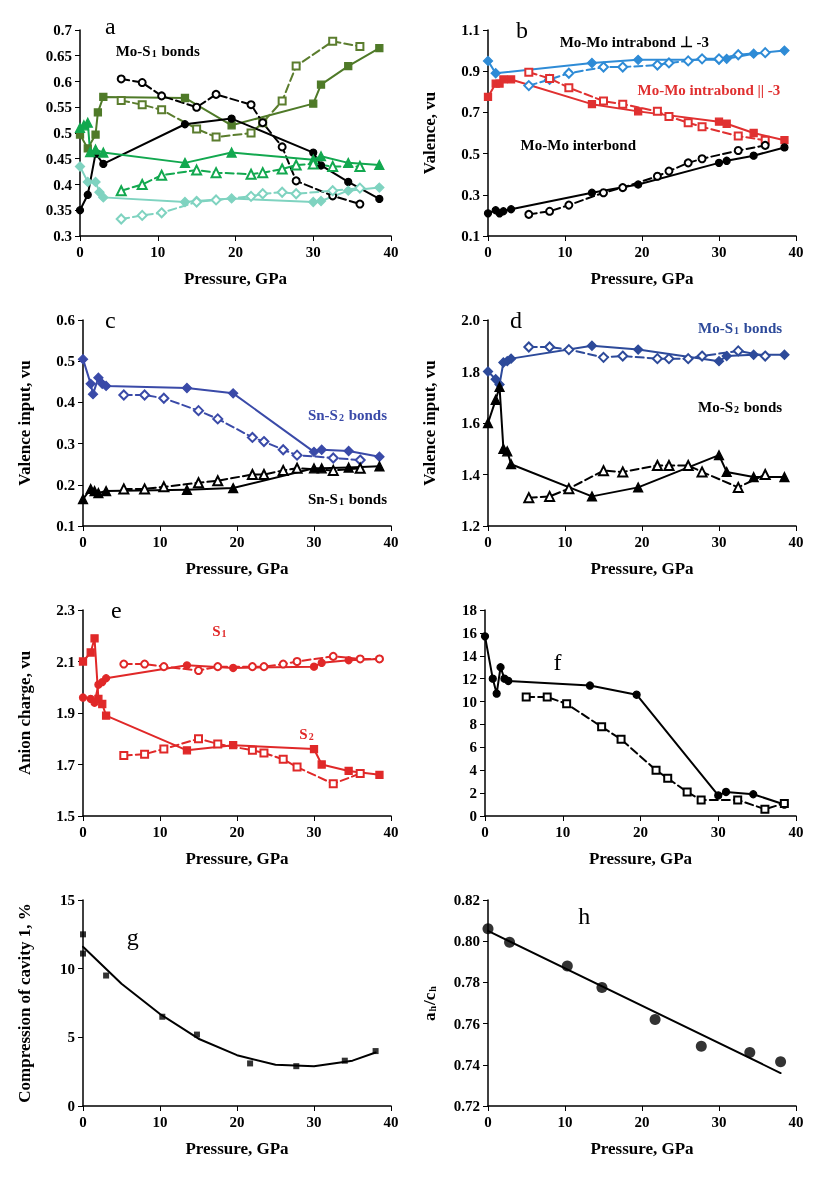 This screenshot has width=826, height=1180. Describe the element at coordinates (473, 770) in the screenshot. I see `y-tick-label: 4` at that location.